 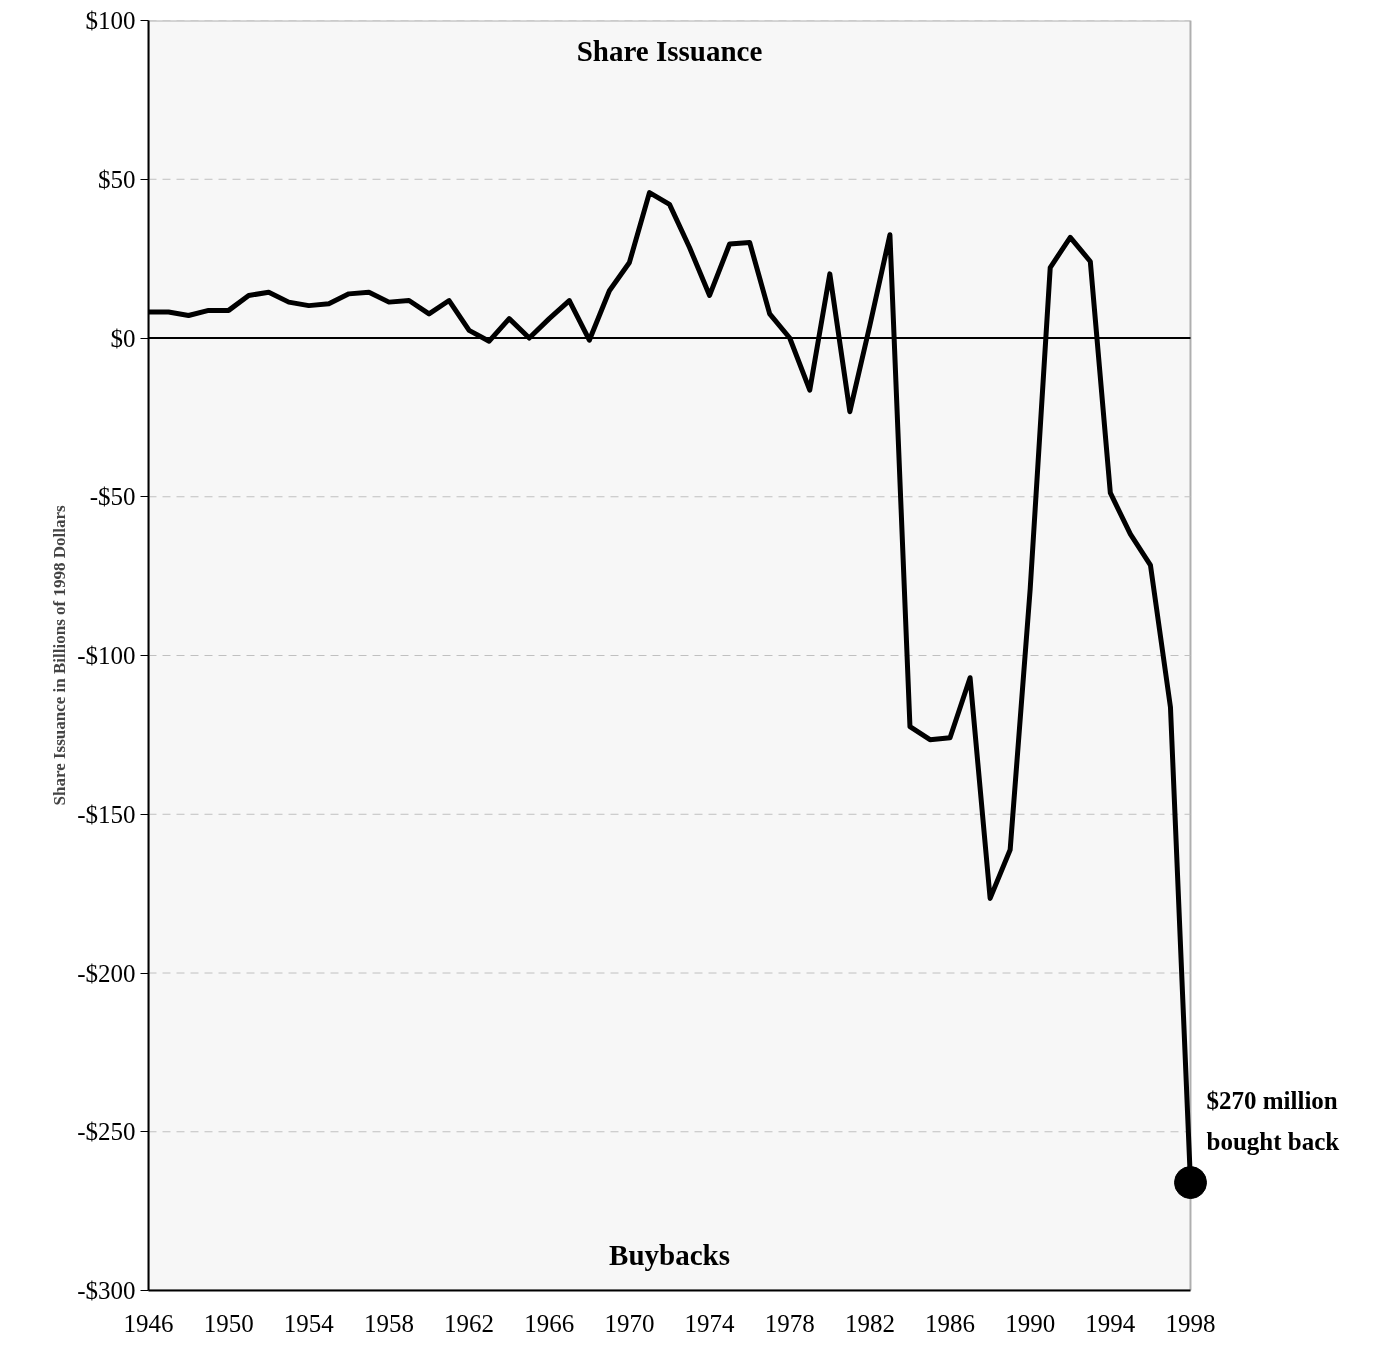 I want to click on x-tick-label: 1978, so click(x=789, y=1323).